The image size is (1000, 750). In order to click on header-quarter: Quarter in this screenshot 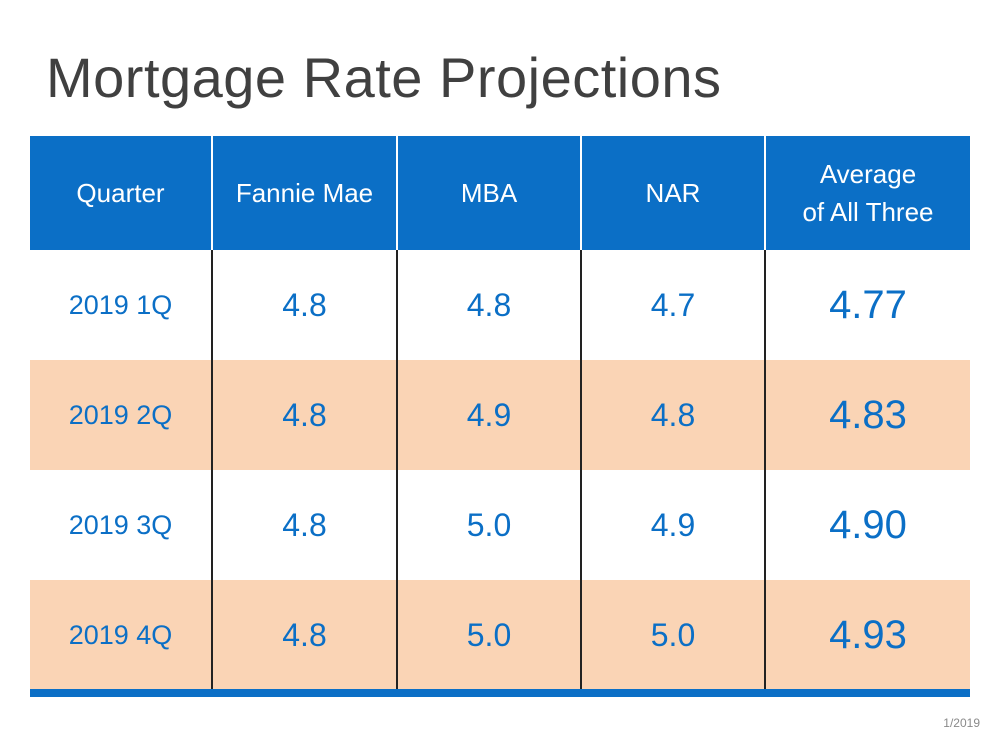, I will do `click(121, 193)`.